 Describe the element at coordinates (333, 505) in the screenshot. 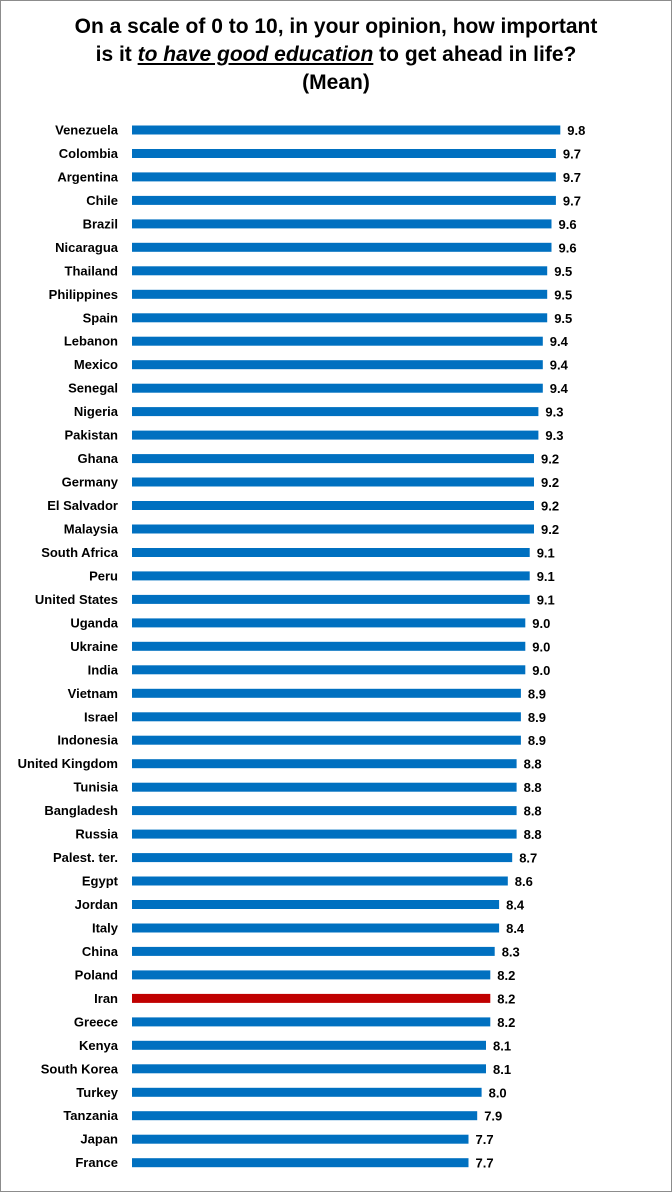

I see `bar-el-salvador` at that location.